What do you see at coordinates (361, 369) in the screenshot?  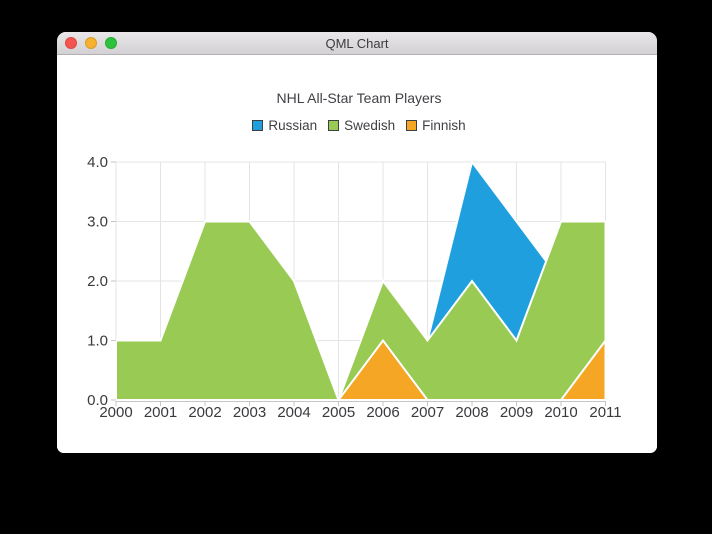 I see `area-series-finnish` at bounding box center [361, 369].